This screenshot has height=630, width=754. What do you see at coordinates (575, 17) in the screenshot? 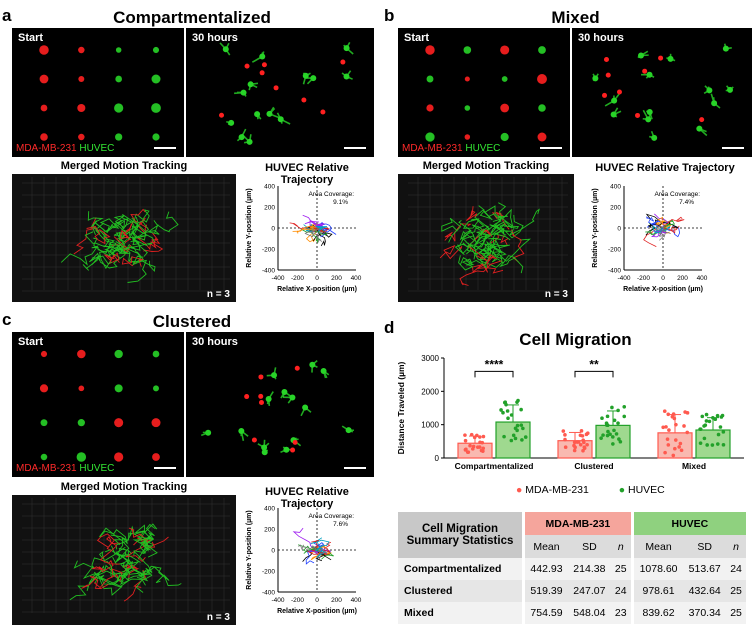
I see `panel-b-title: Mixed` at bounding box center [575, 17].